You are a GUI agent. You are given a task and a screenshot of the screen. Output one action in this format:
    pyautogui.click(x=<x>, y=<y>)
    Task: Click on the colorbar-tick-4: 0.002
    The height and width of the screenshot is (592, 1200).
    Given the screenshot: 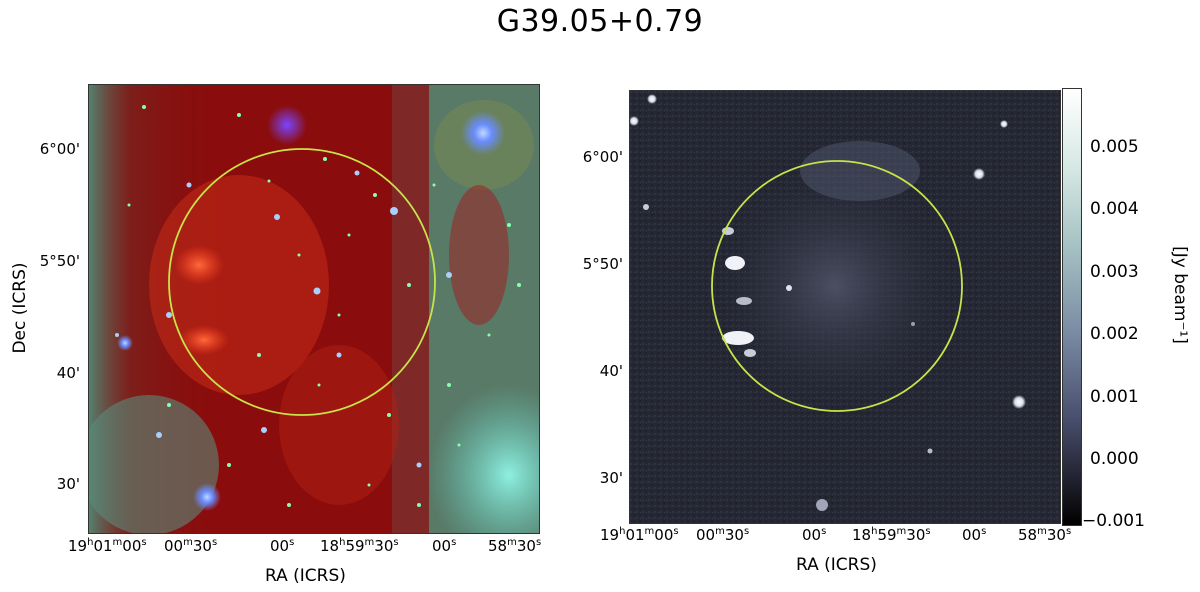 What is the action you would take?
    pyautogui.click(x=1114, y=334)
    